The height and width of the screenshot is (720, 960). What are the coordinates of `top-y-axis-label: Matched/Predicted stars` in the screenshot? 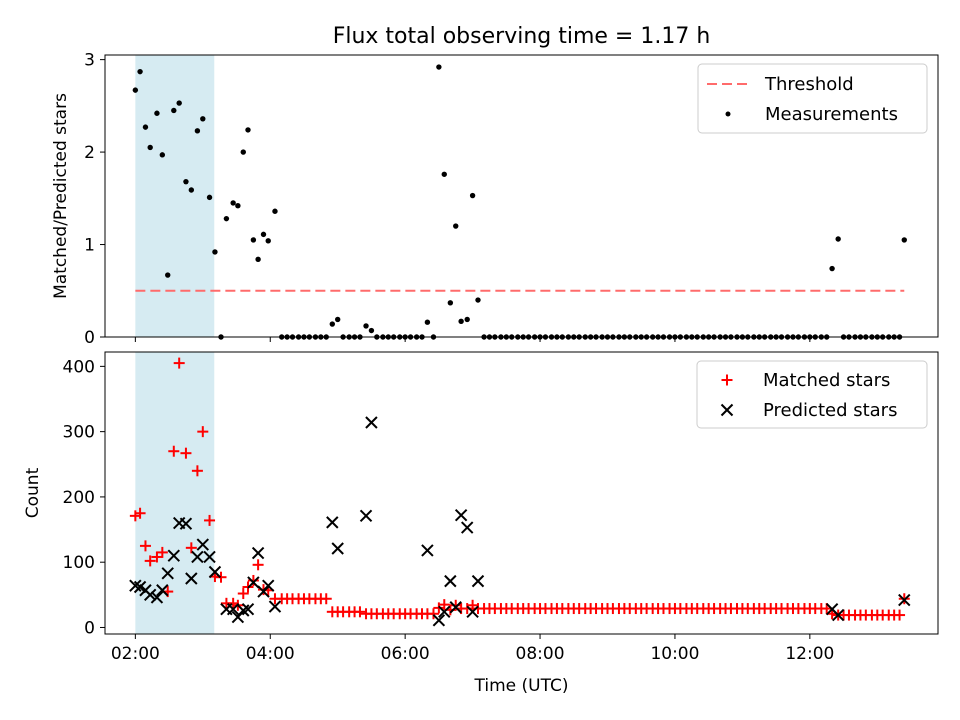 It's located at (61, 196).